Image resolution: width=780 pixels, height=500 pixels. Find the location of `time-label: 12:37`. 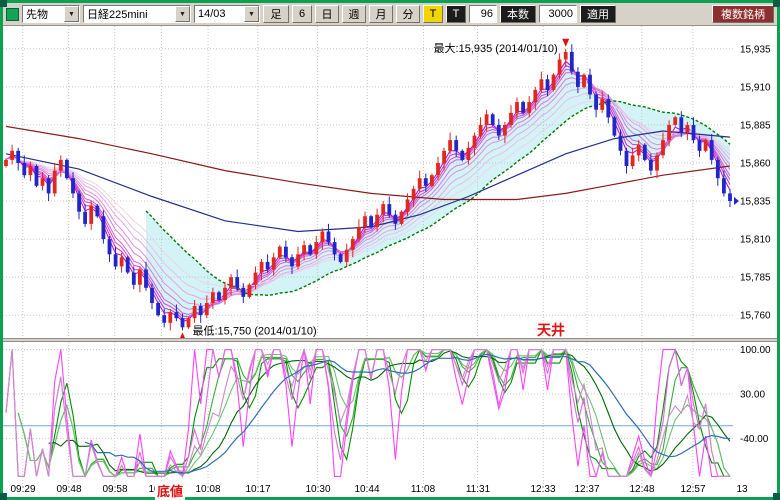

time-label: 12:37 is located at coordinates (587, 489).